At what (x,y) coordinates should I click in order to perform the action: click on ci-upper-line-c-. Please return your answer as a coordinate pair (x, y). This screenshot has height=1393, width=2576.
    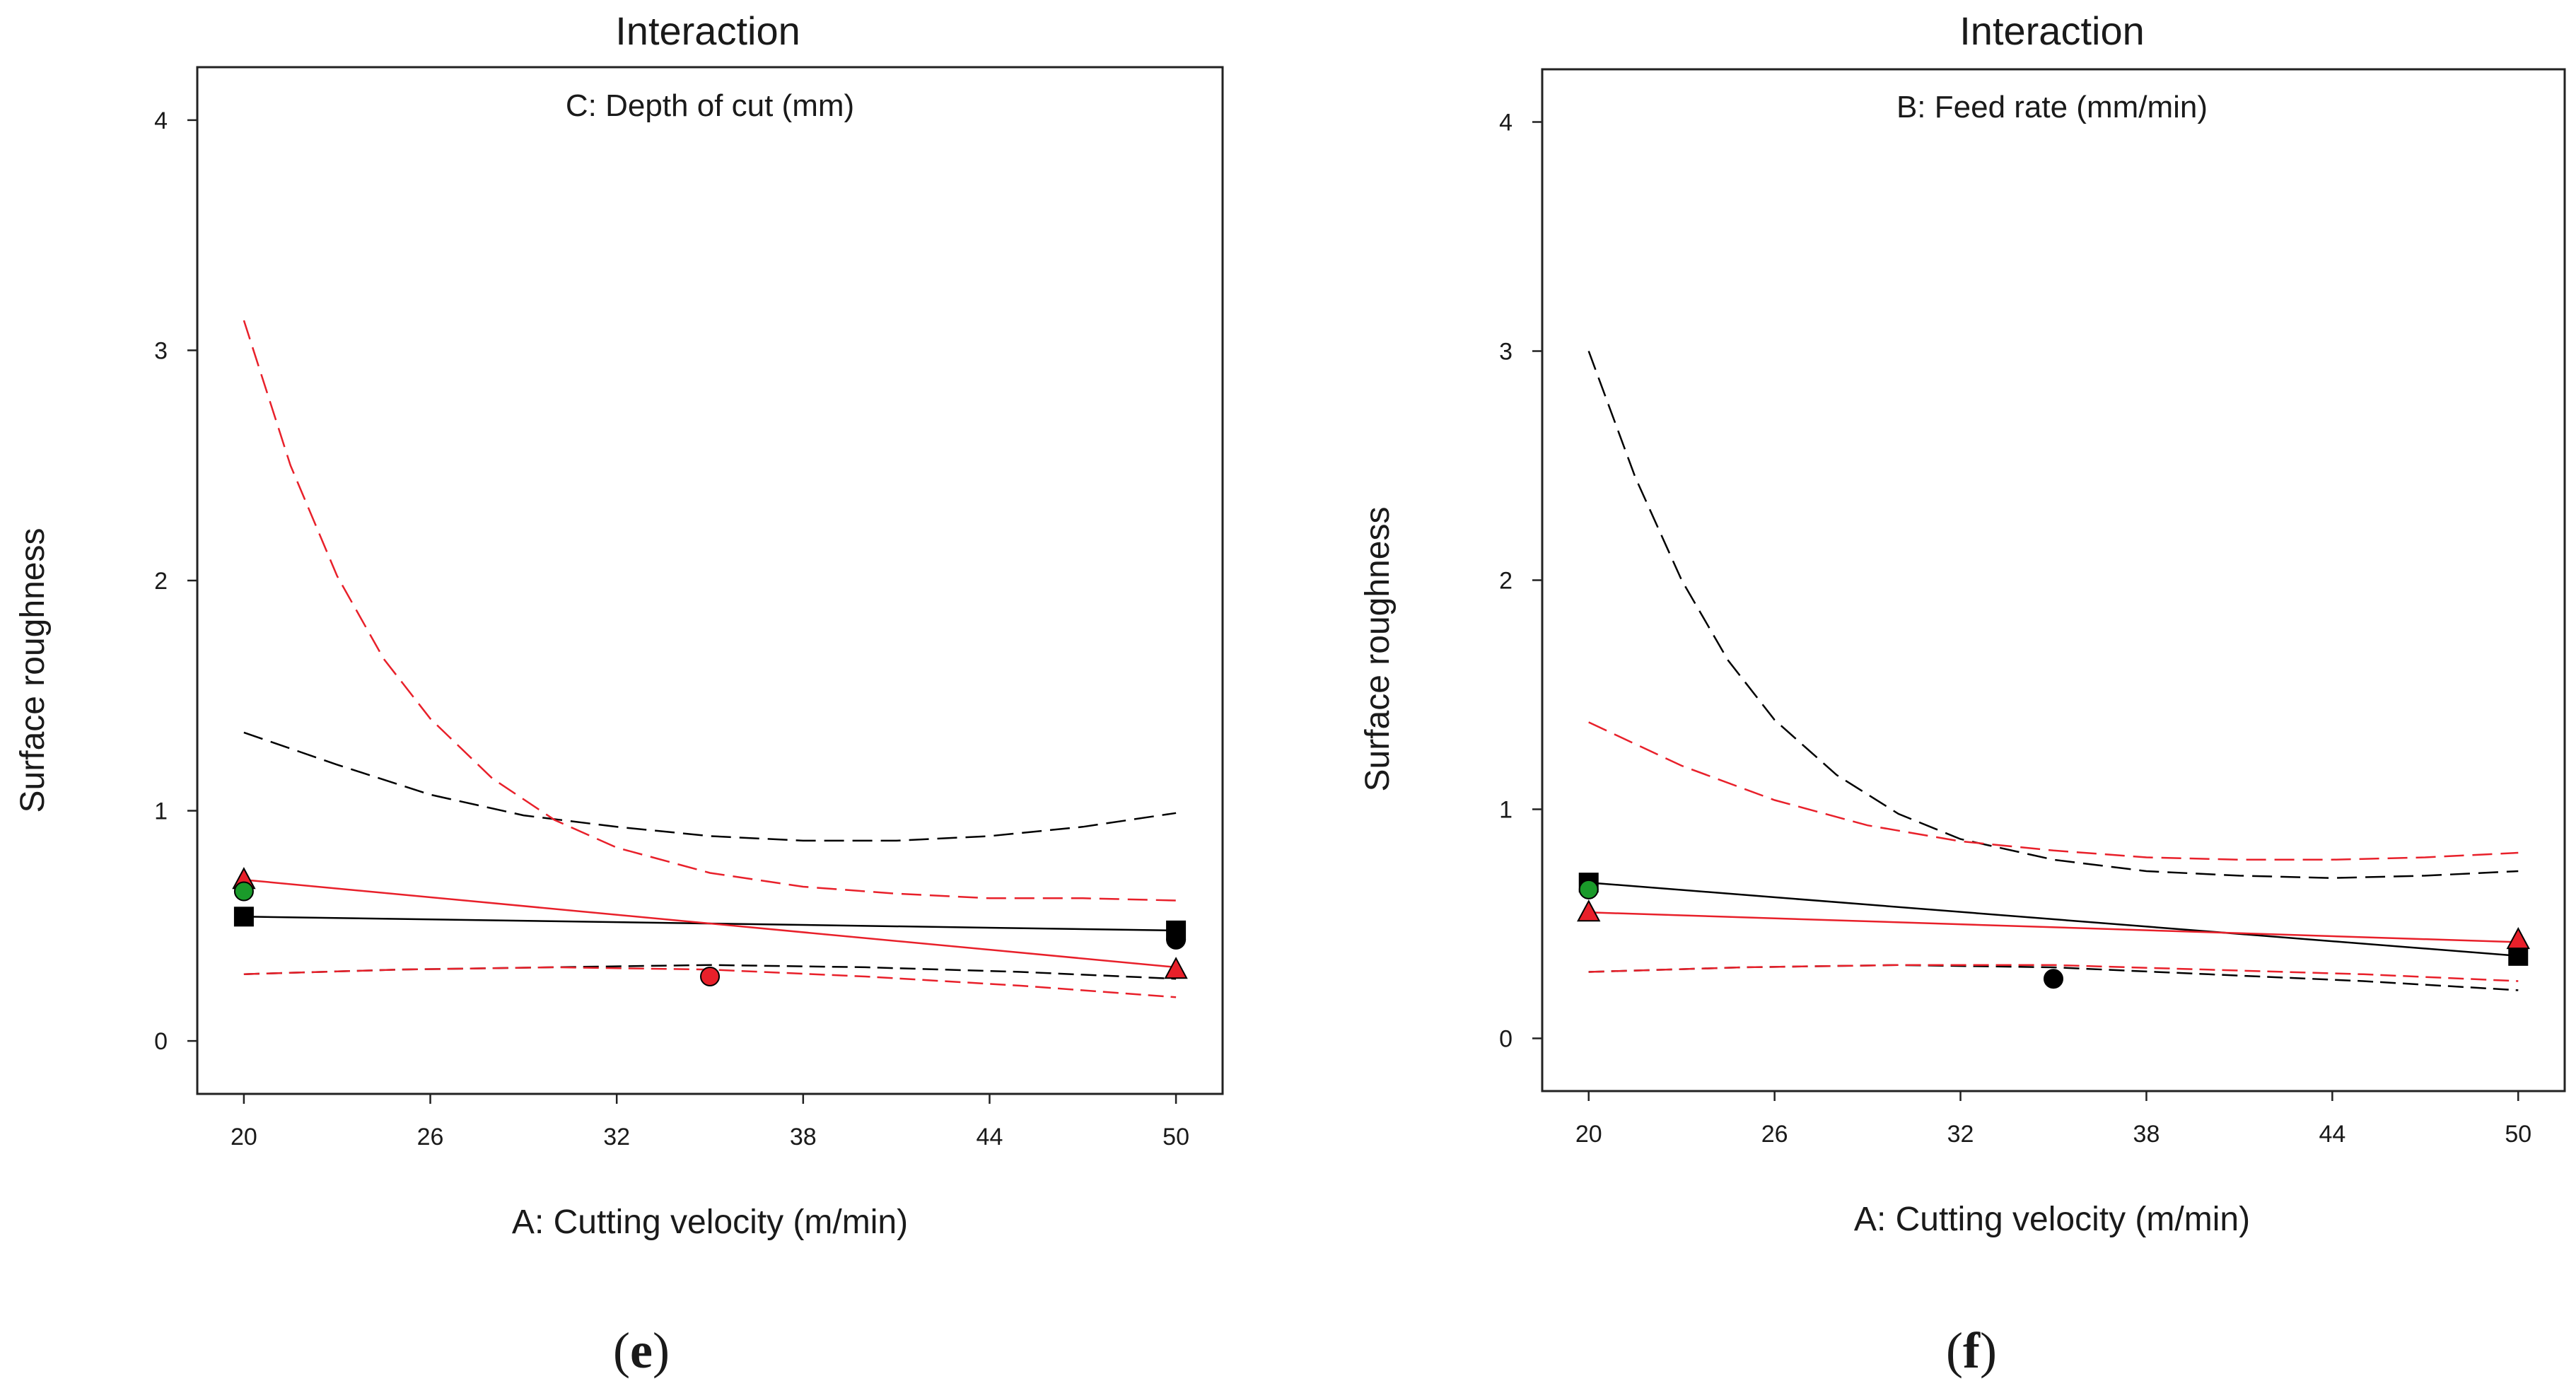
    Looking at the image, I should click on (710, 786).